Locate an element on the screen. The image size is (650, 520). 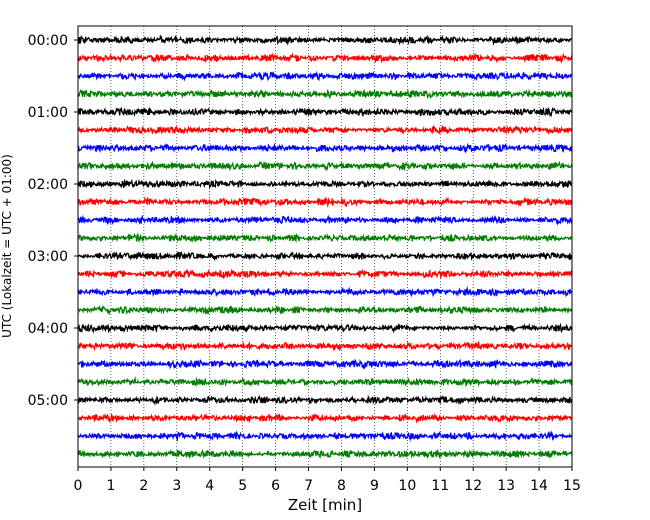
x-tick-label: 15 is located at coordinates (572, 486).